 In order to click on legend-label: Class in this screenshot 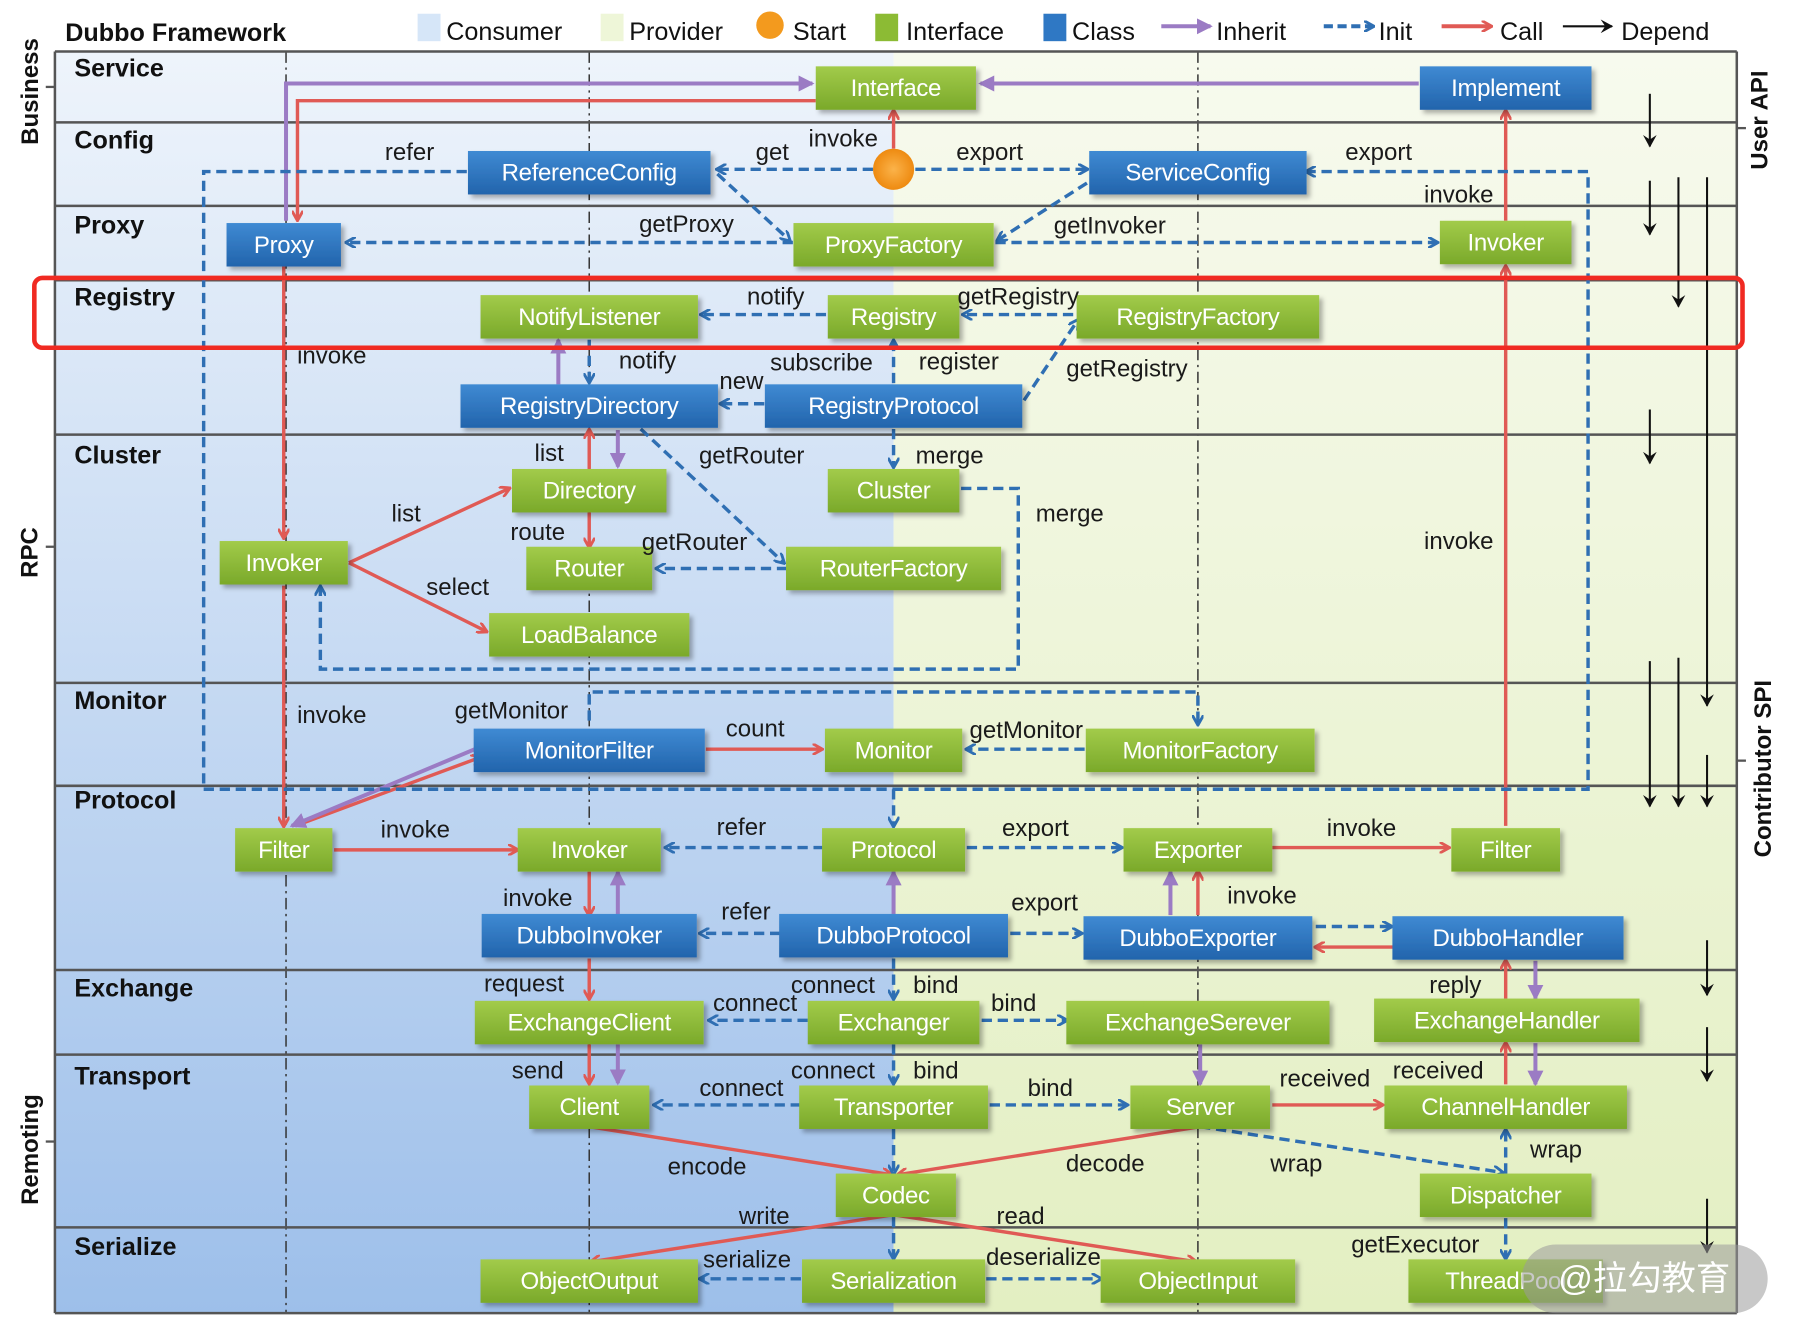, I will do `click(1103, 32)`.